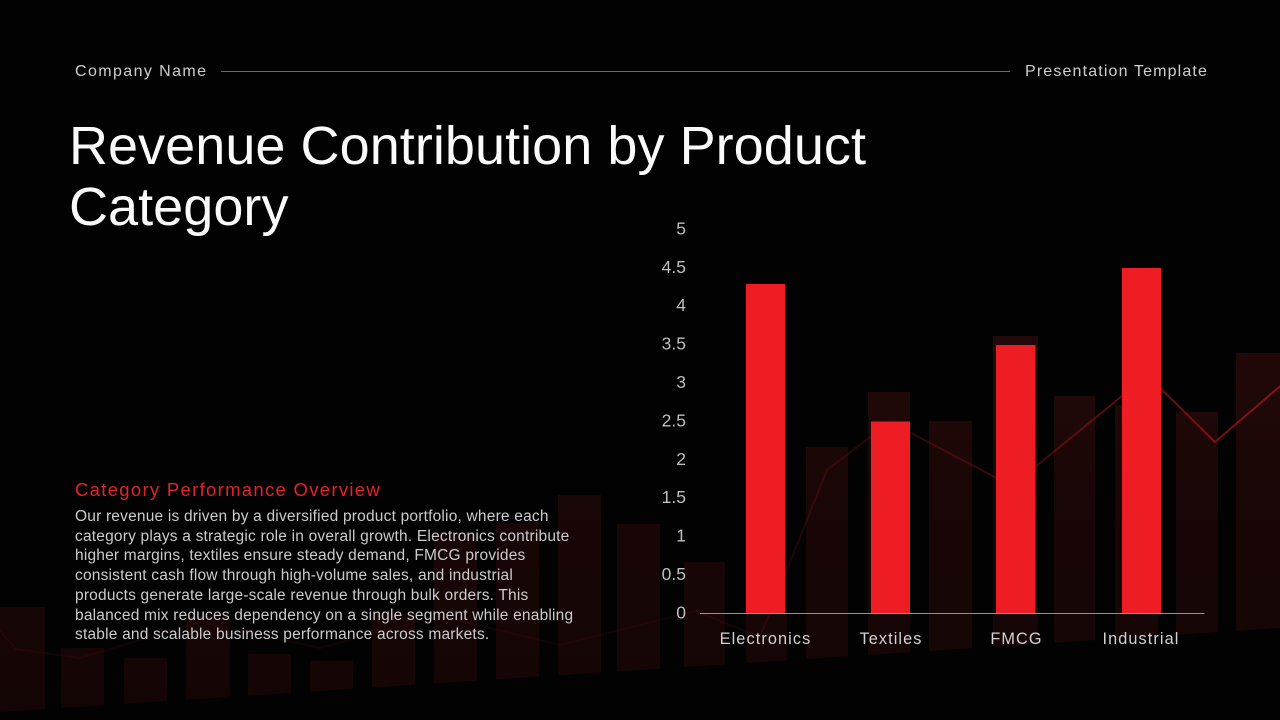 The height and width of the screenshot is (720, 1280). Describe the element at coordinates (674, 497) in the screenshot. I see `svg-text: 1.5` at that location.